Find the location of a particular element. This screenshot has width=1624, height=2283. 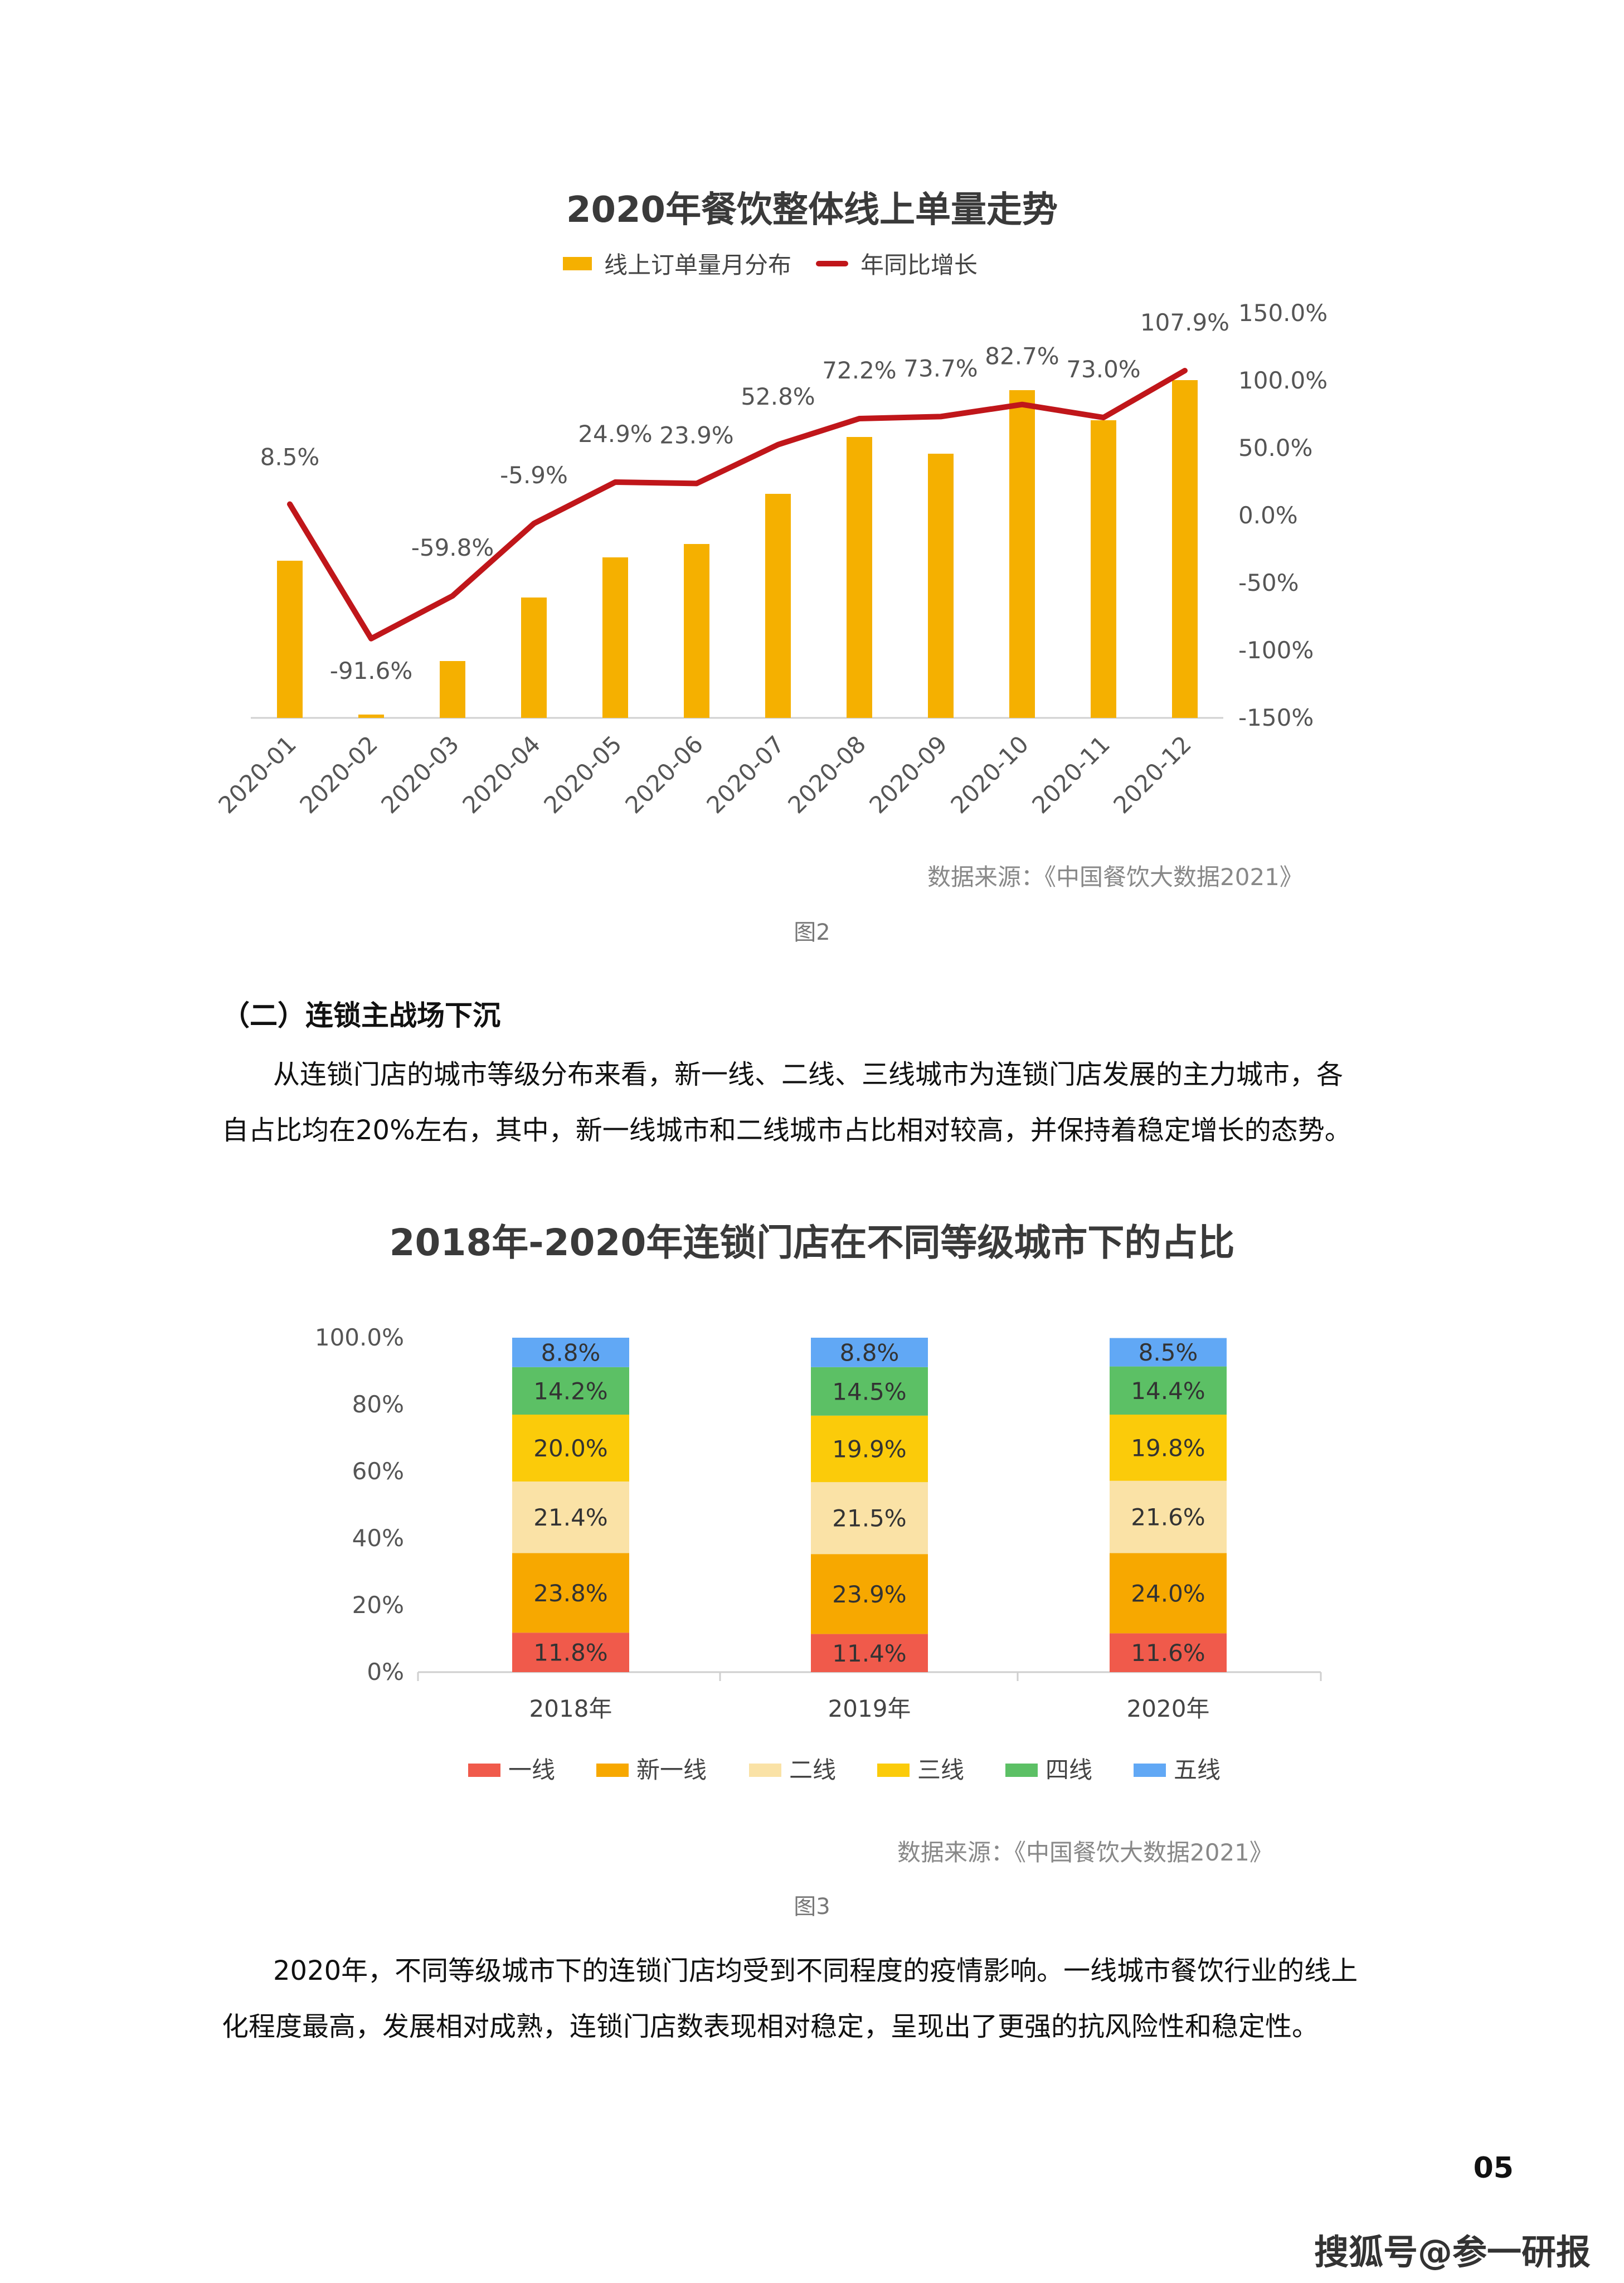

chart2-segment-label: 14.2% is located at coordinates (570, 1391).